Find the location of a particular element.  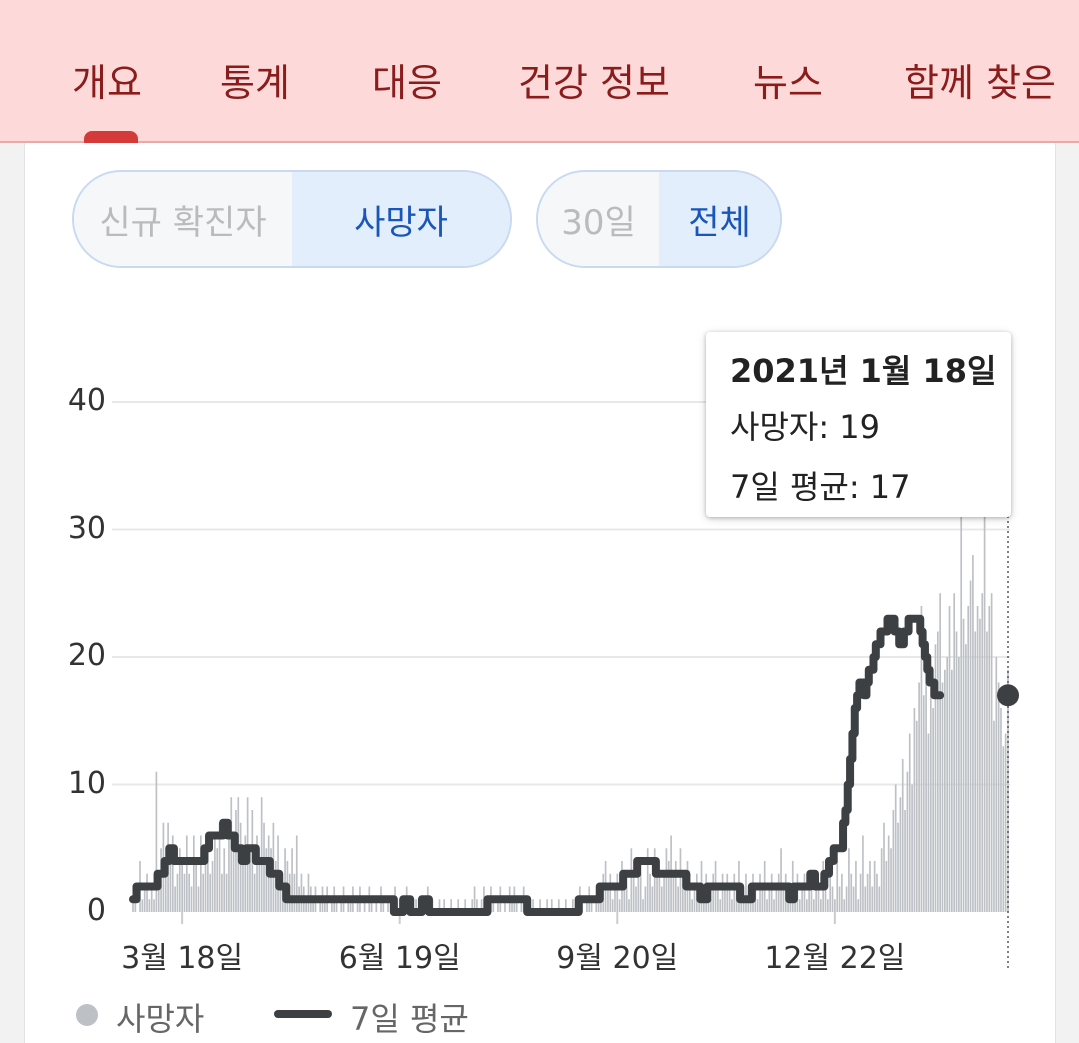

tab-3: 대응 is located at coordinates (407, 83).